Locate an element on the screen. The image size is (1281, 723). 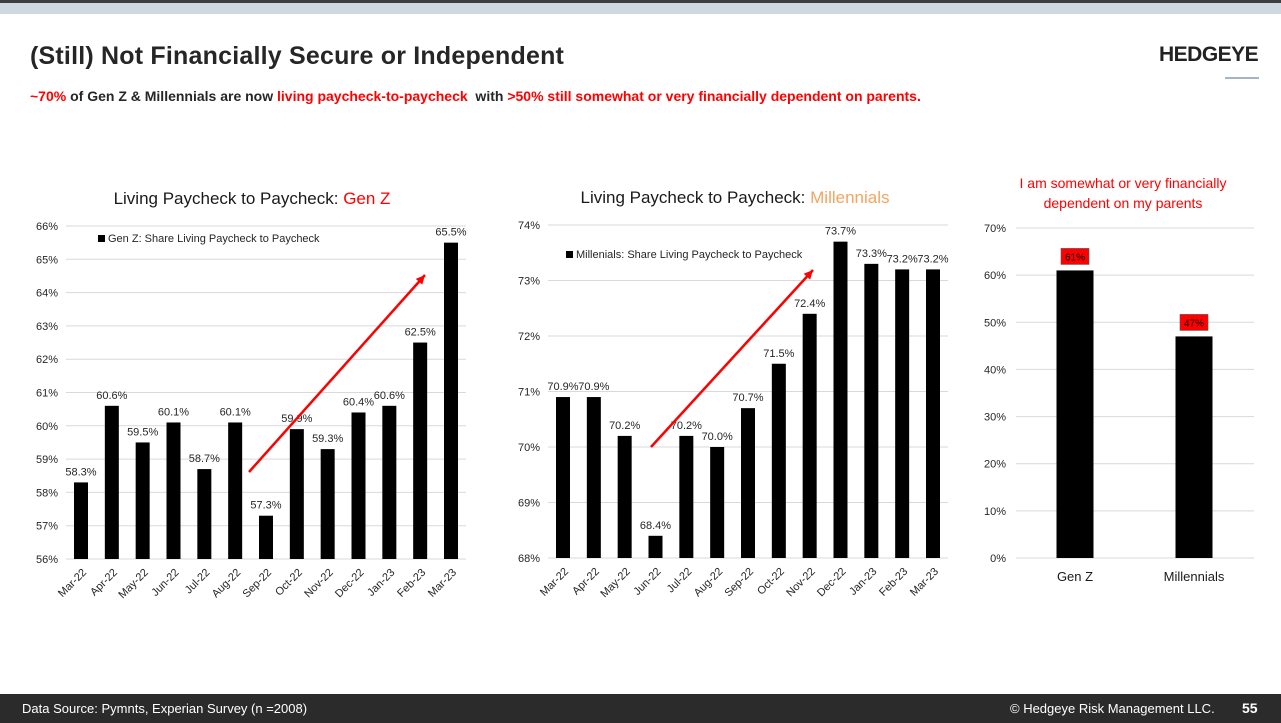
x-tick-label: Apr-22 is located at coordinates (586, 582).